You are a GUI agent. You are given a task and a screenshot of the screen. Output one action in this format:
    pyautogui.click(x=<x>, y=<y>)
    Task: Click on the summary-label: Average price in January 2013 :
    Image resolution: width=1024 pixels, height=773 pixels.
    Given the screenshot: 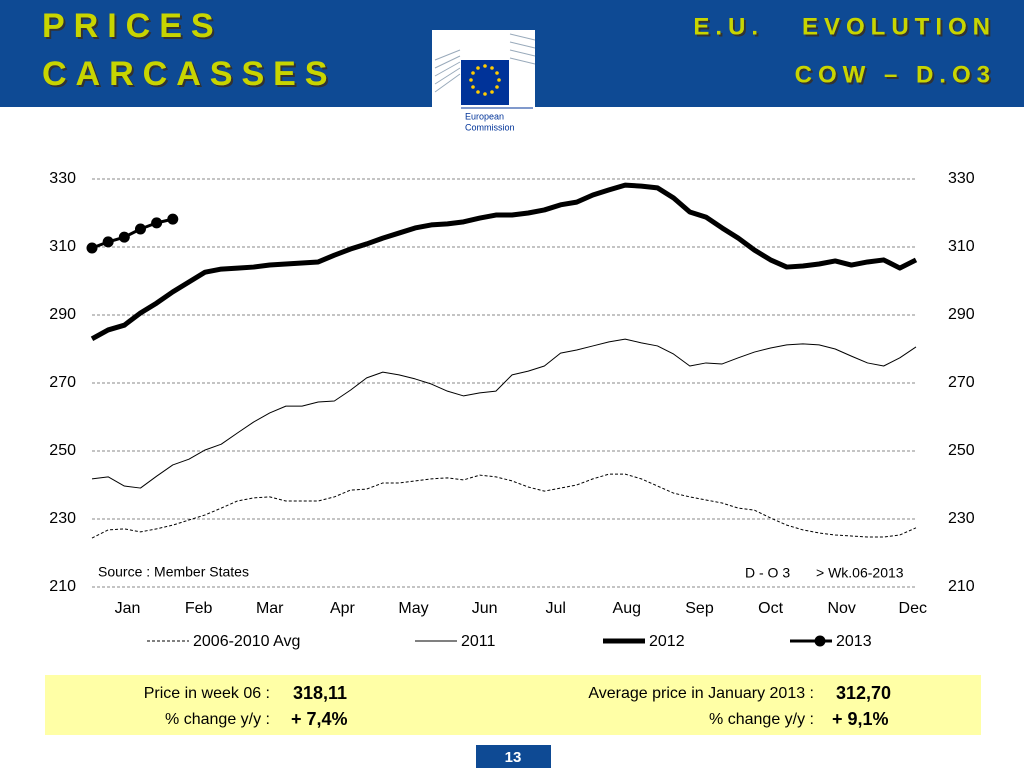 What is the action you would take?
    pyautogui.click(x=701, y=693)
    